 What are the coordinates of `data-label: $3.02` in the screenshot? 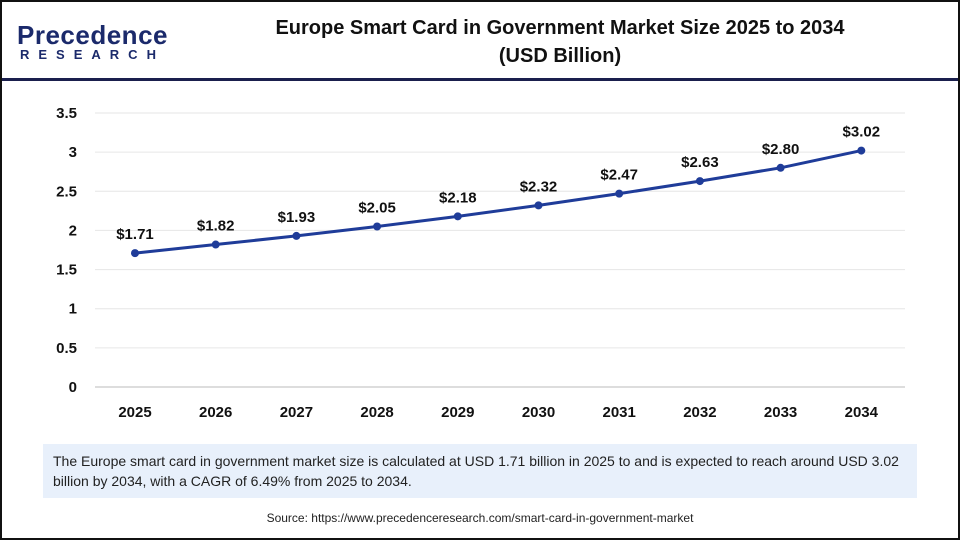 It's located at (862, 132).